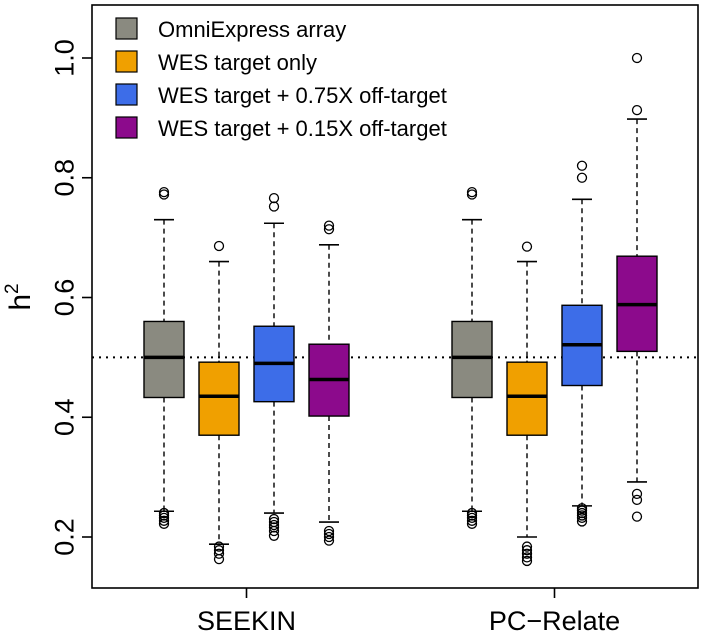 The width and height of the screenshot is (704, 633). What do you see at coordinates (252, 29) in the screenshot?
I see `legend-label: OmniExpress array` at bounding box center [252, 29].